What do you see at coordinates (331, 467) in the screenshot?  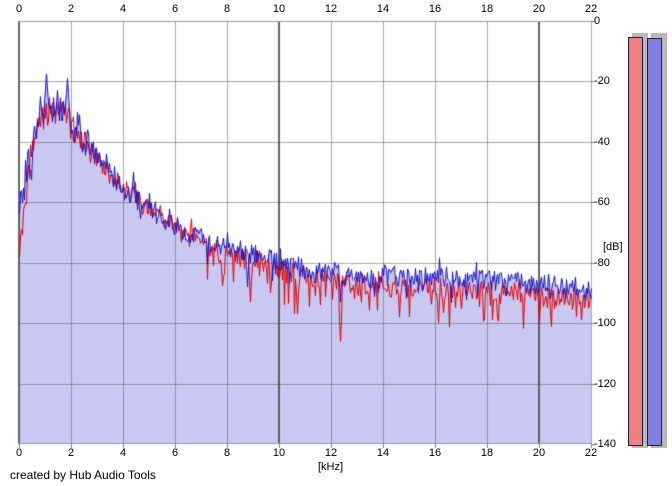 I see `khz-unit-label: [kHz]` at bounding box center [331, 467].